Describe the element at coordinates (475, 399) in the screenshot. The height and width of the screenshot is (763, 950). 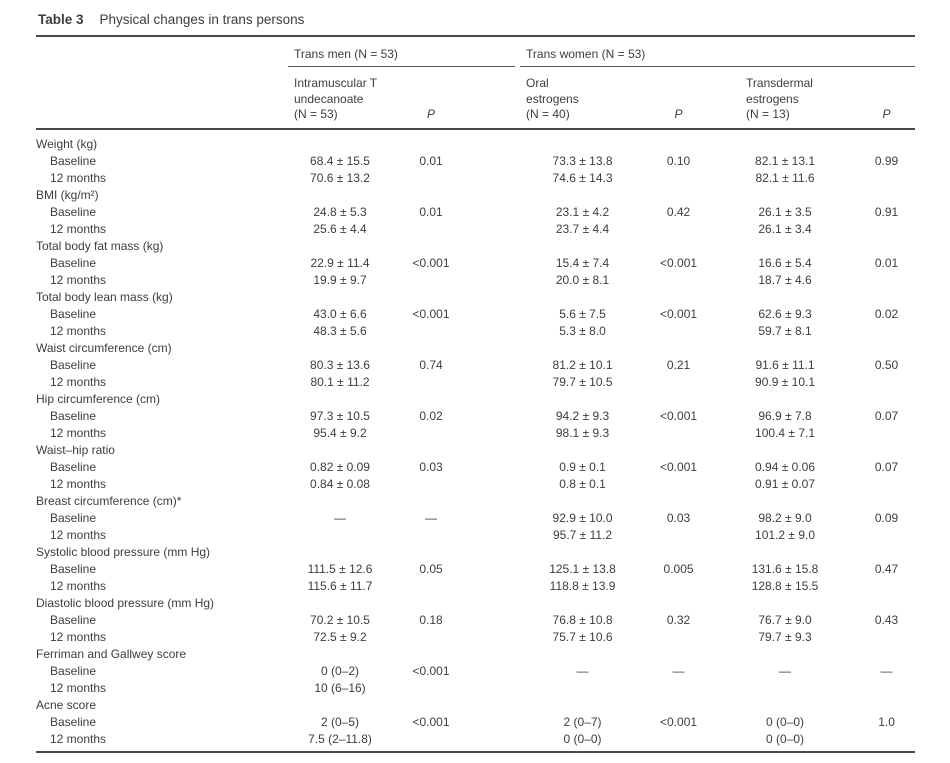
I see `category-row: Hip circumference (cm)` at that location.